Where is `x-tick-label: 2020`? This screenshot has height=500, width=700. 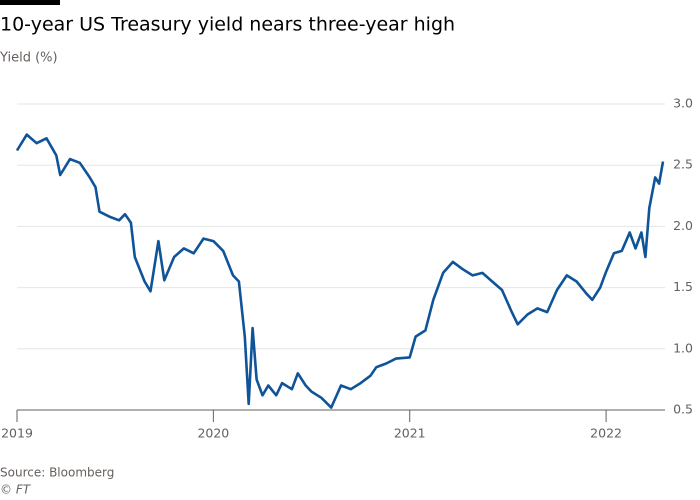
x-tick-label: 2020 is located at coordinates (213, 433).